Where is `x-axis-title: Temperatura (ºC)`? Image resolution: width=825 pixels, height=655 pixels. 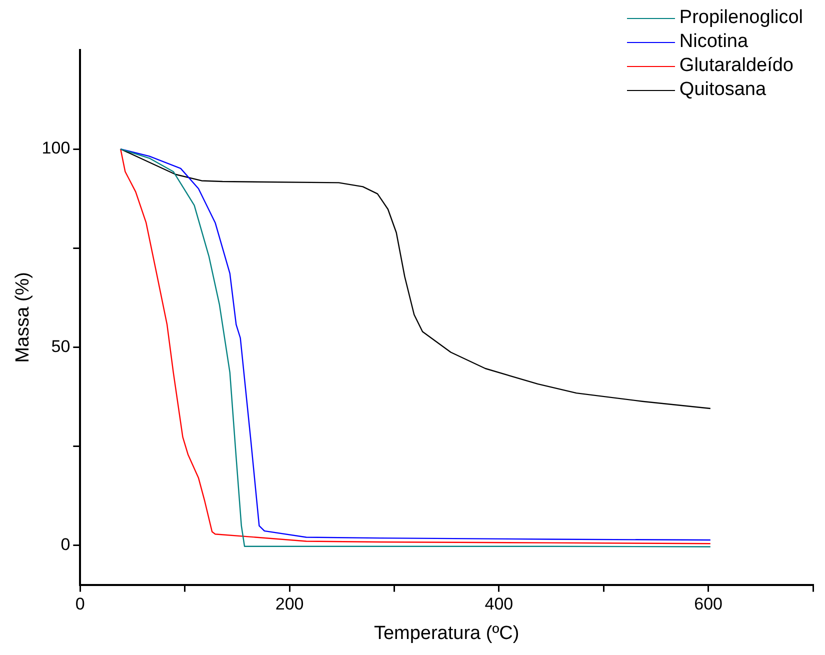 x-axis-title: Temperatura (ºC) is located at coordinates (447, 633).